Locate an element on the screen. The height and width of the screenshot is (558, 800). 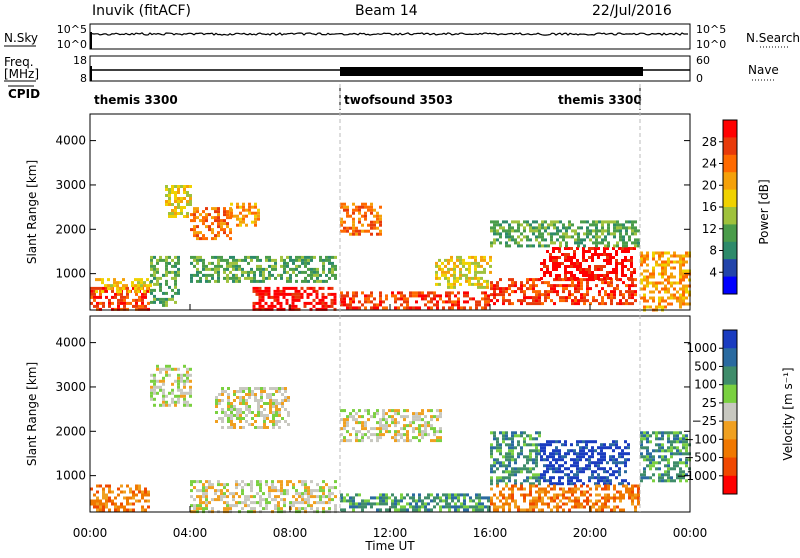
velocity-colorbar-label: −100 is located at coordinates (700, 439).